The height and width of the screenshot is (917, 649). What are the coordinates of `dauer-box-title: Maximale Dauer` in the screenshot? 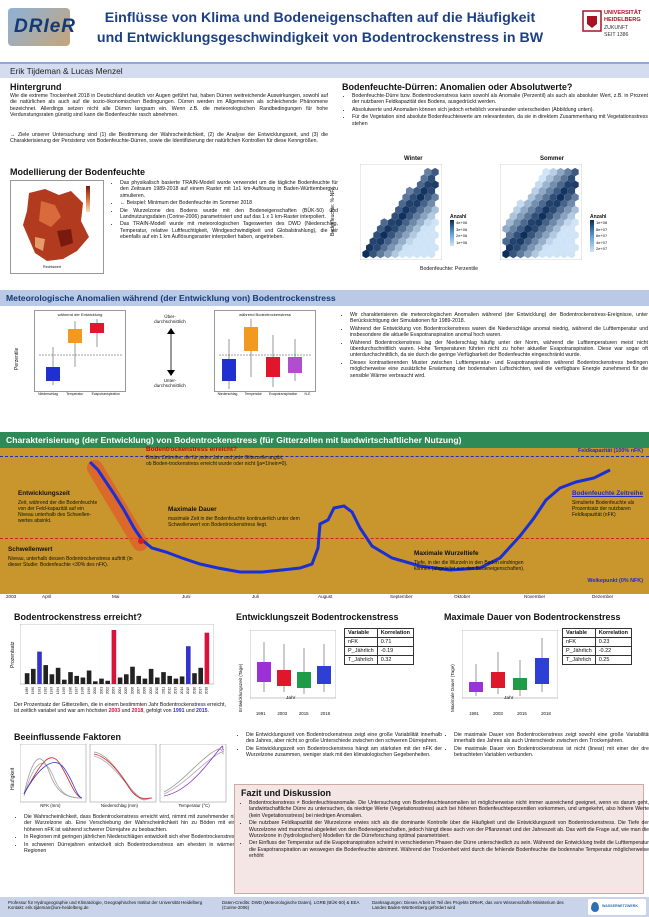 It's located at (192, 509).